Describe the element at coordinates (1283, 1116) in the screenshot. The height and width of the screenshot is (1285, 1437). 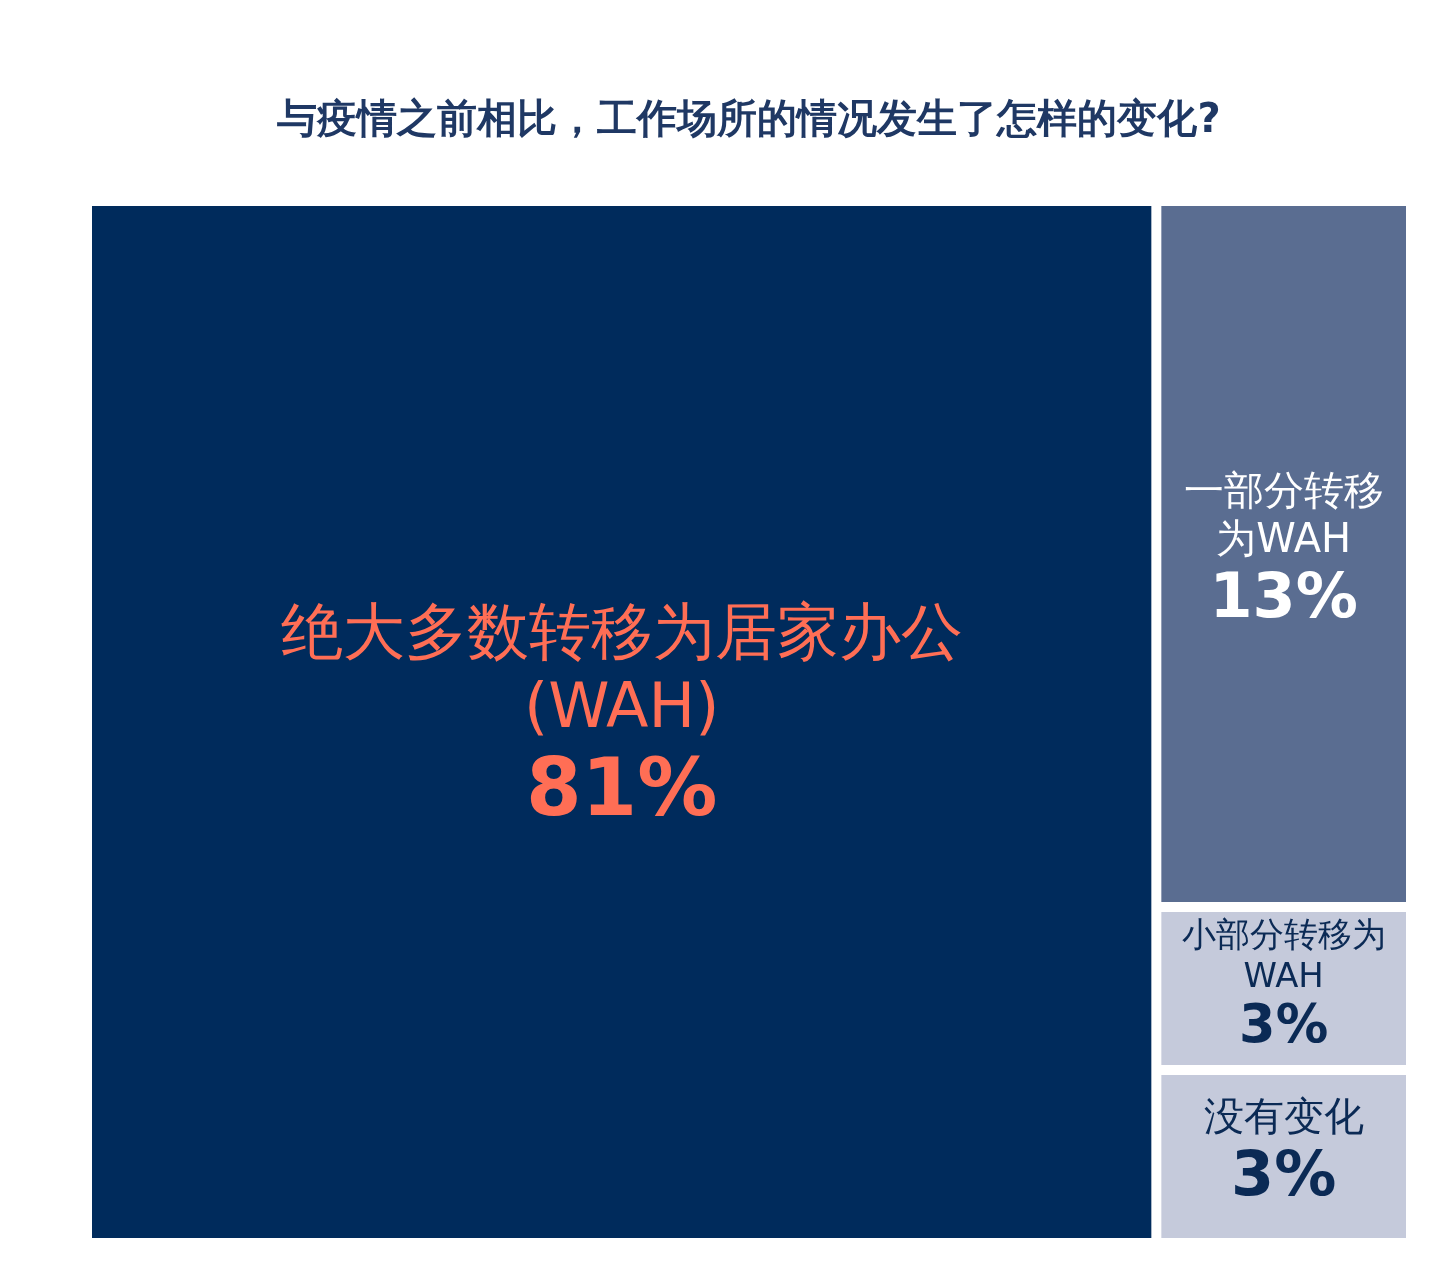
I see `category-label: 没有变化` at that location.